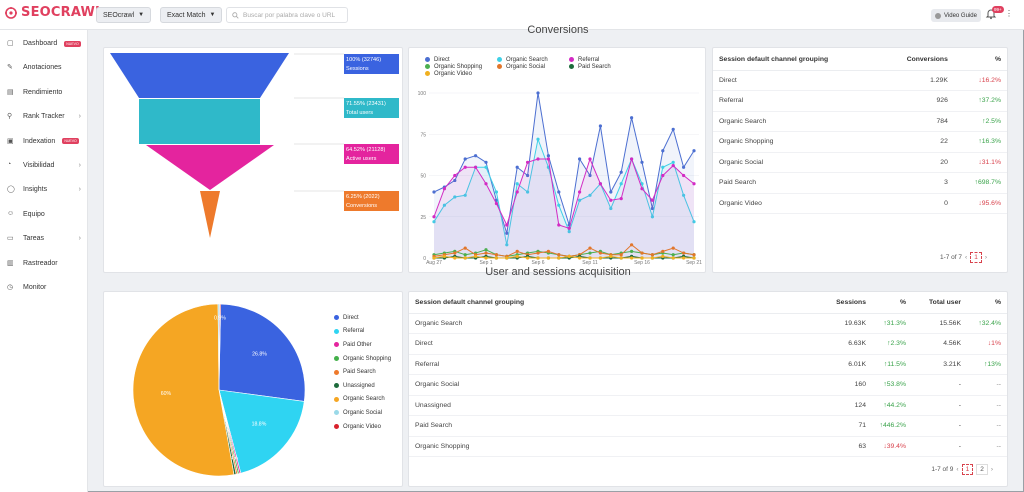  Describe the element at coordinates (917, 60) in the screenshot. I see `column-header: Conversions` at that location.